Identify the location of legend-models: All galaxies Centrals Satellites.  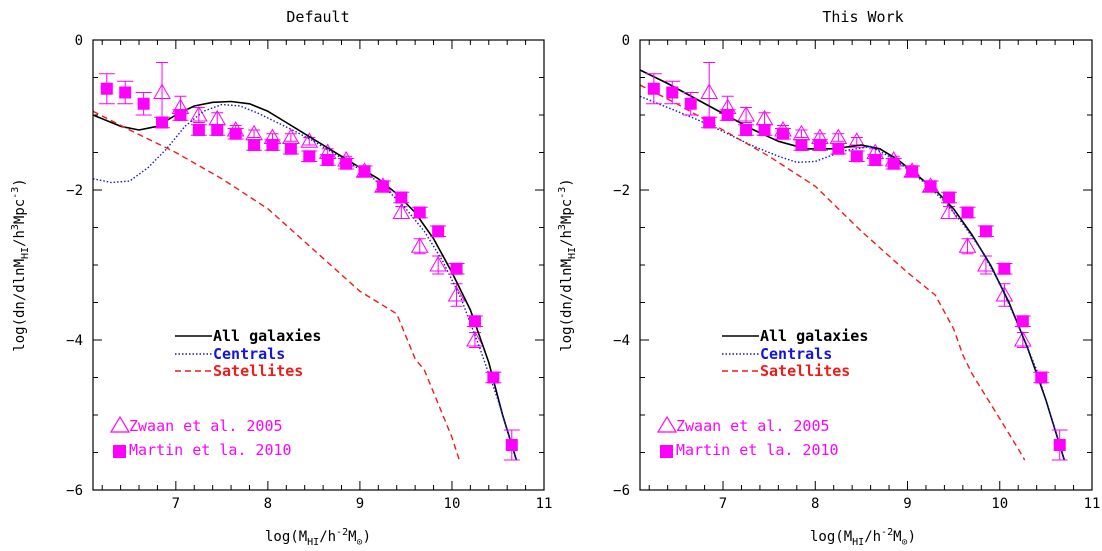
(795, 353).